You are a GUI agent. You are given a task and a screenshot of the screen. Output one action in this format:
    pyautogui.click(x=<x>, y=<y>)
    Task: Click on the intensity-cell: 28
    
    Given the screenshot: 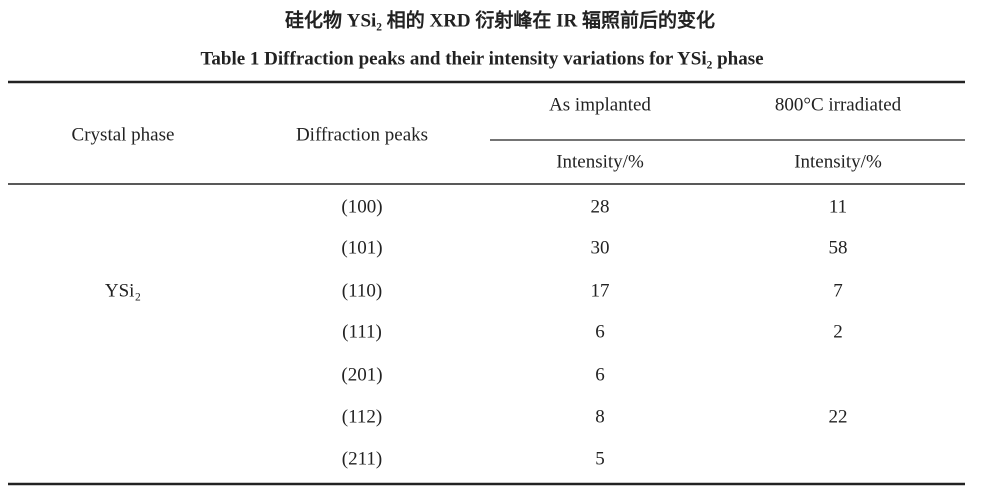 What is the action you would take?
    pyautogui.click(x=600, y=206)
    